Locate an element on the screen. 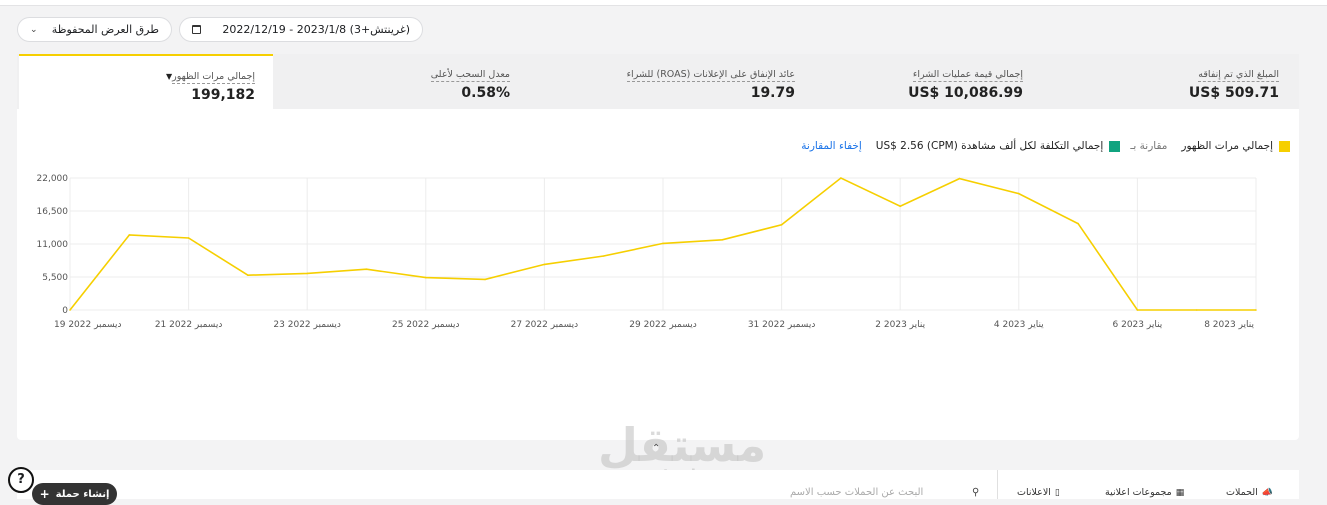  create-campaign-button: إنشاء حملة + is located at coordinates (74, 494).